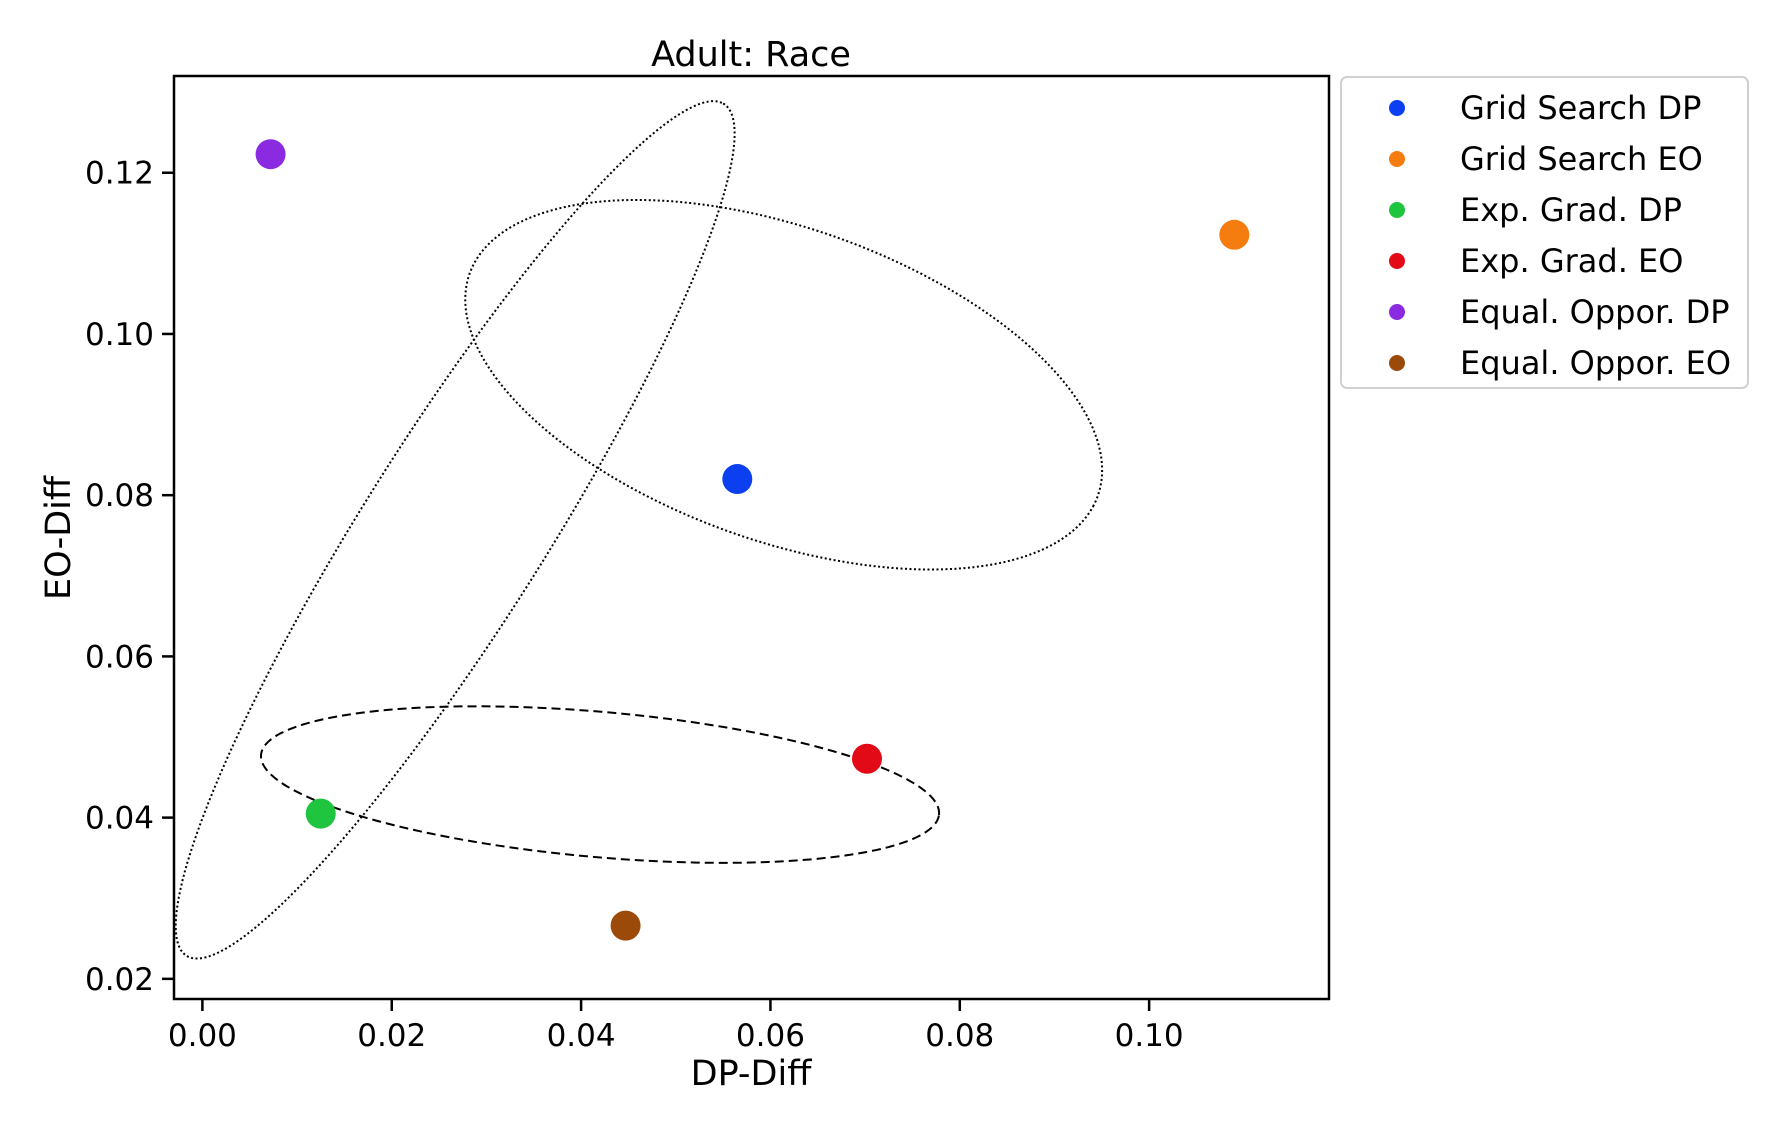  What do you see at coordinates (119, 335) in the screenshot?
I see `y-tick-label: 0.10` at bounding box center [119, 335].